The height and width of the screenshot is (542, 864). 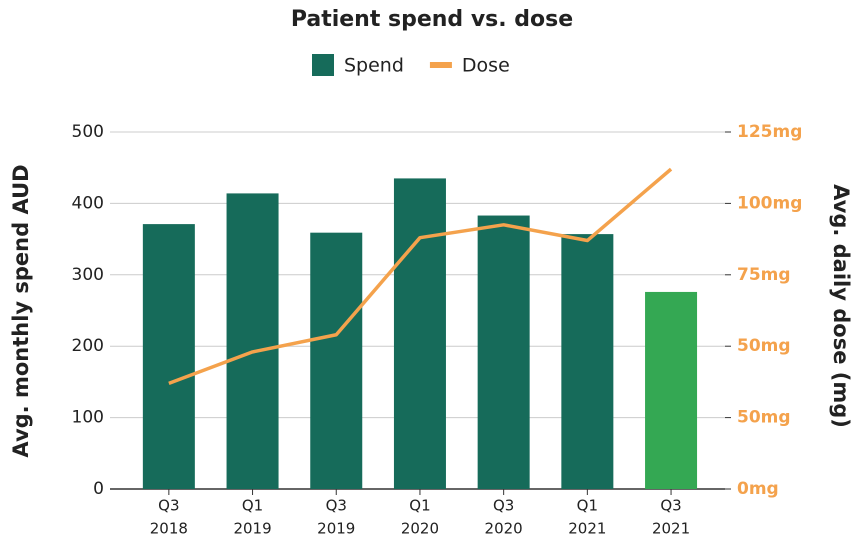 I want to click on y-tick-label: 400, so click(x=88, y=203).